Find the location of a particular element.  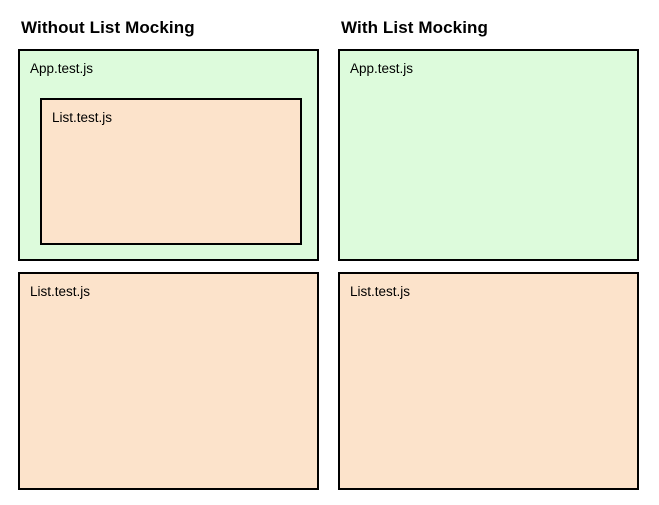

scope-box-list-test-nested-without: List.test.js is located at coordinates (171, 171).